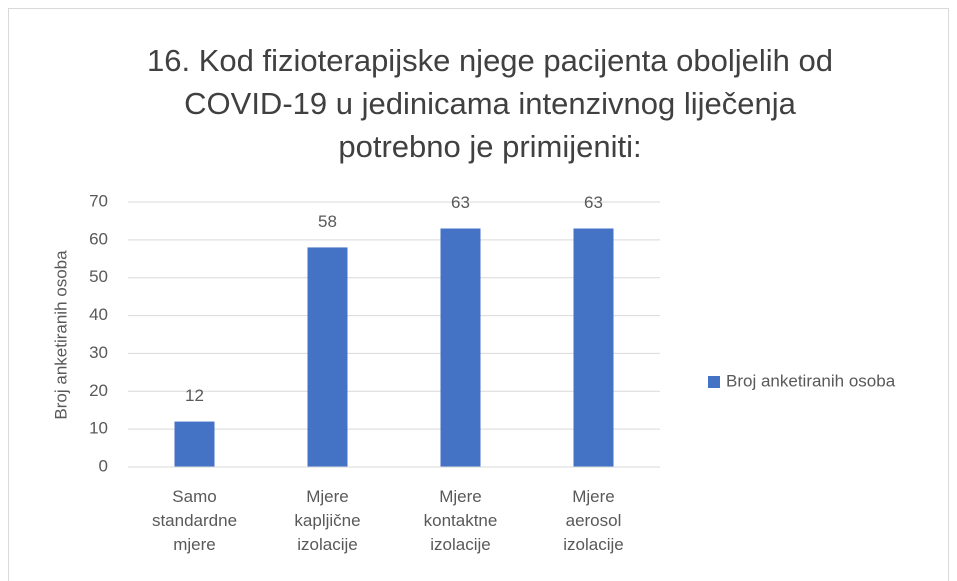  What do you see at coordinates (98, 200) in the screenshot?
I see `y-tick-label: 70` at bounding box center [98, 200].